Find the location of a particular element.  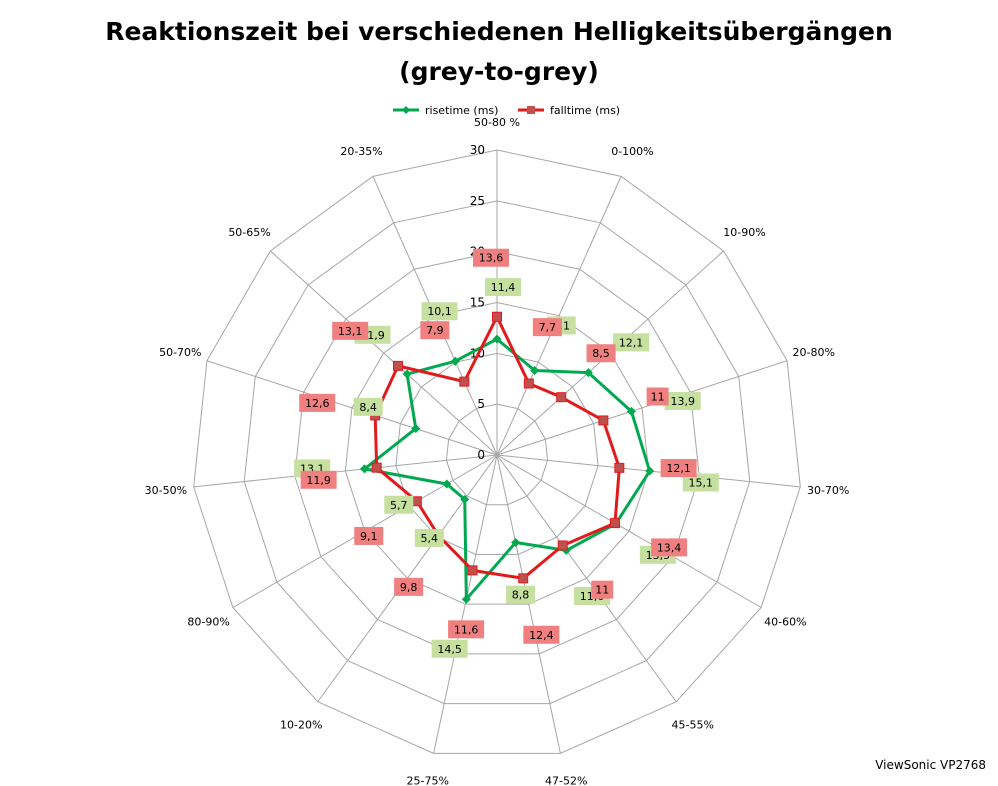

category-label: 45-55% is located at coordinates (693, 724).